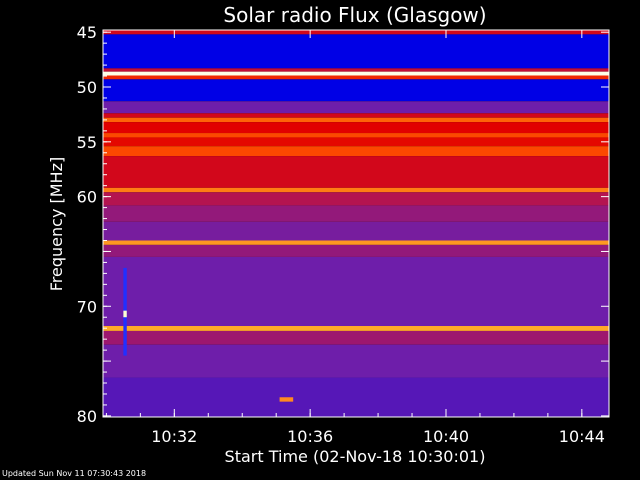 This screenshot has width=640, height=480. I want to click on x-tick-label: 10:44, so click(582, 436).